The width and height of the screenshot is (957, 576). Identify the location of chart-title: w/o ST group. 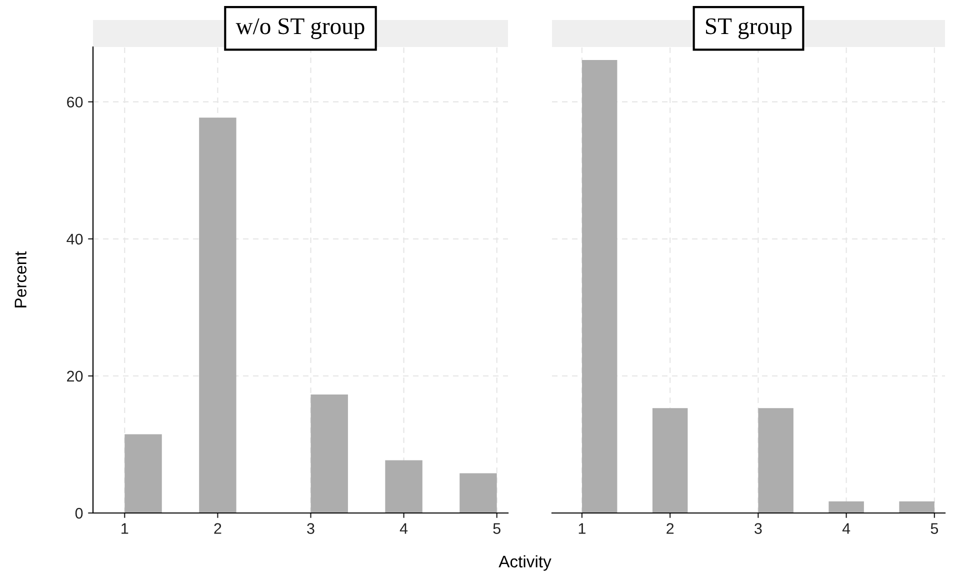
(300, 29).